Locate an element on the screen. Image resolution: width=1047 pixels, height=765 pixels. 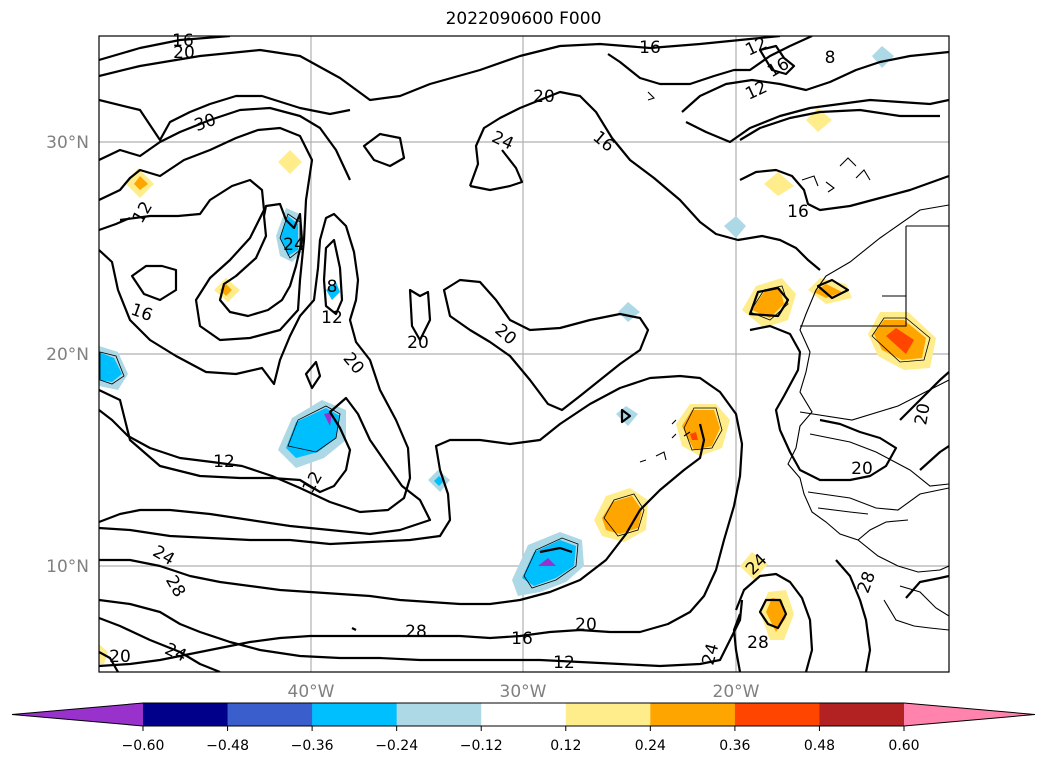
colorbar-tick-label: 0.48 is located at coordinates (819, 746).